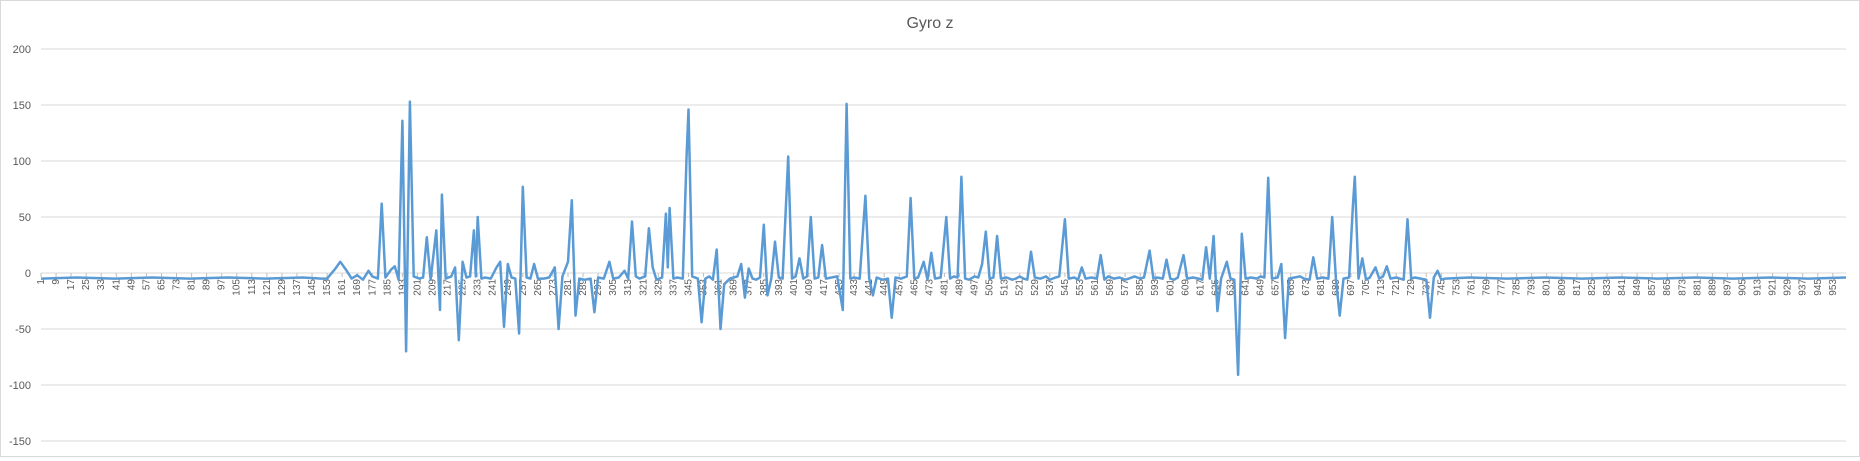 The height and width of the screenshot is (461, 1860). I want to click on x-tick-label: 409, so click(809, 287).